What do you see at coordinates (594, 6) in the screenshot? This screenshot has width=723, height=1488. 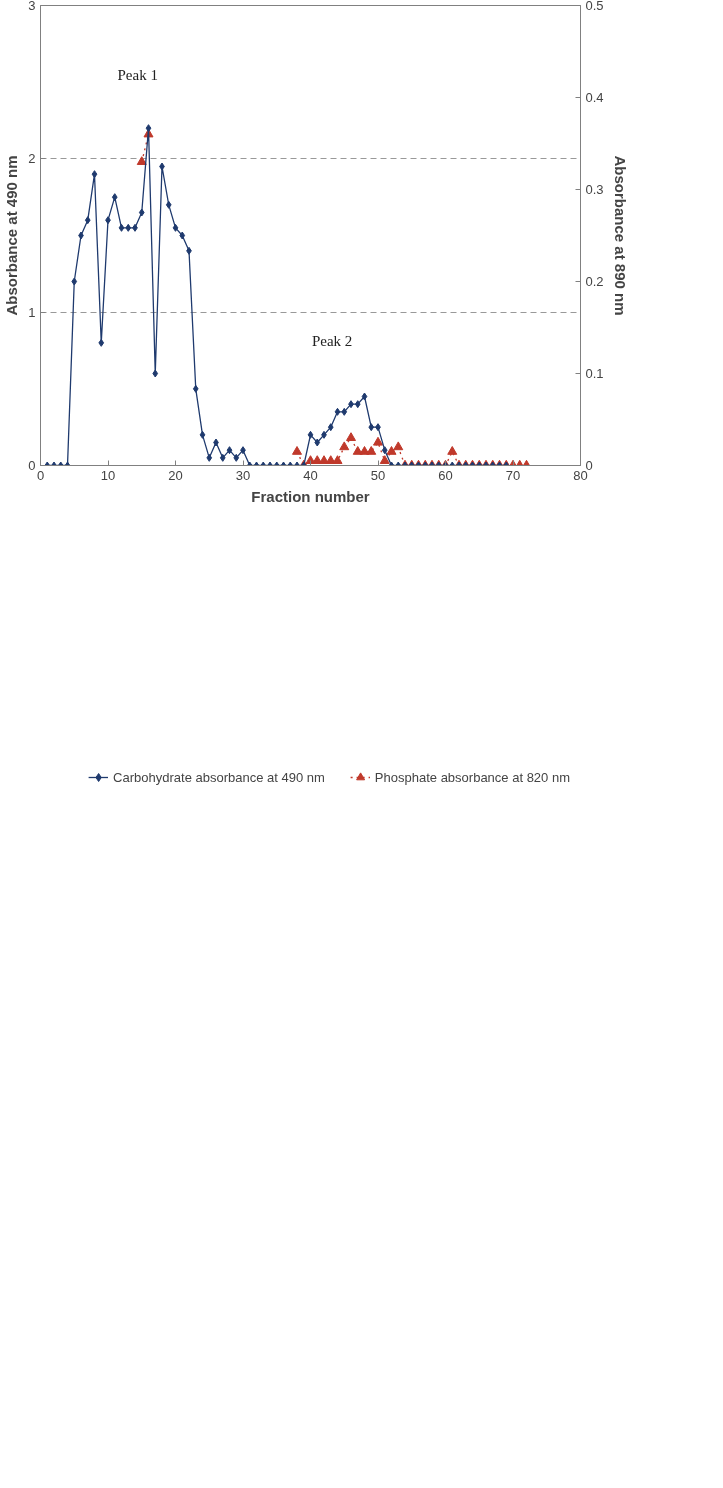 I see `y2-tick-label: 0.5` at bounding box center [594, 6].